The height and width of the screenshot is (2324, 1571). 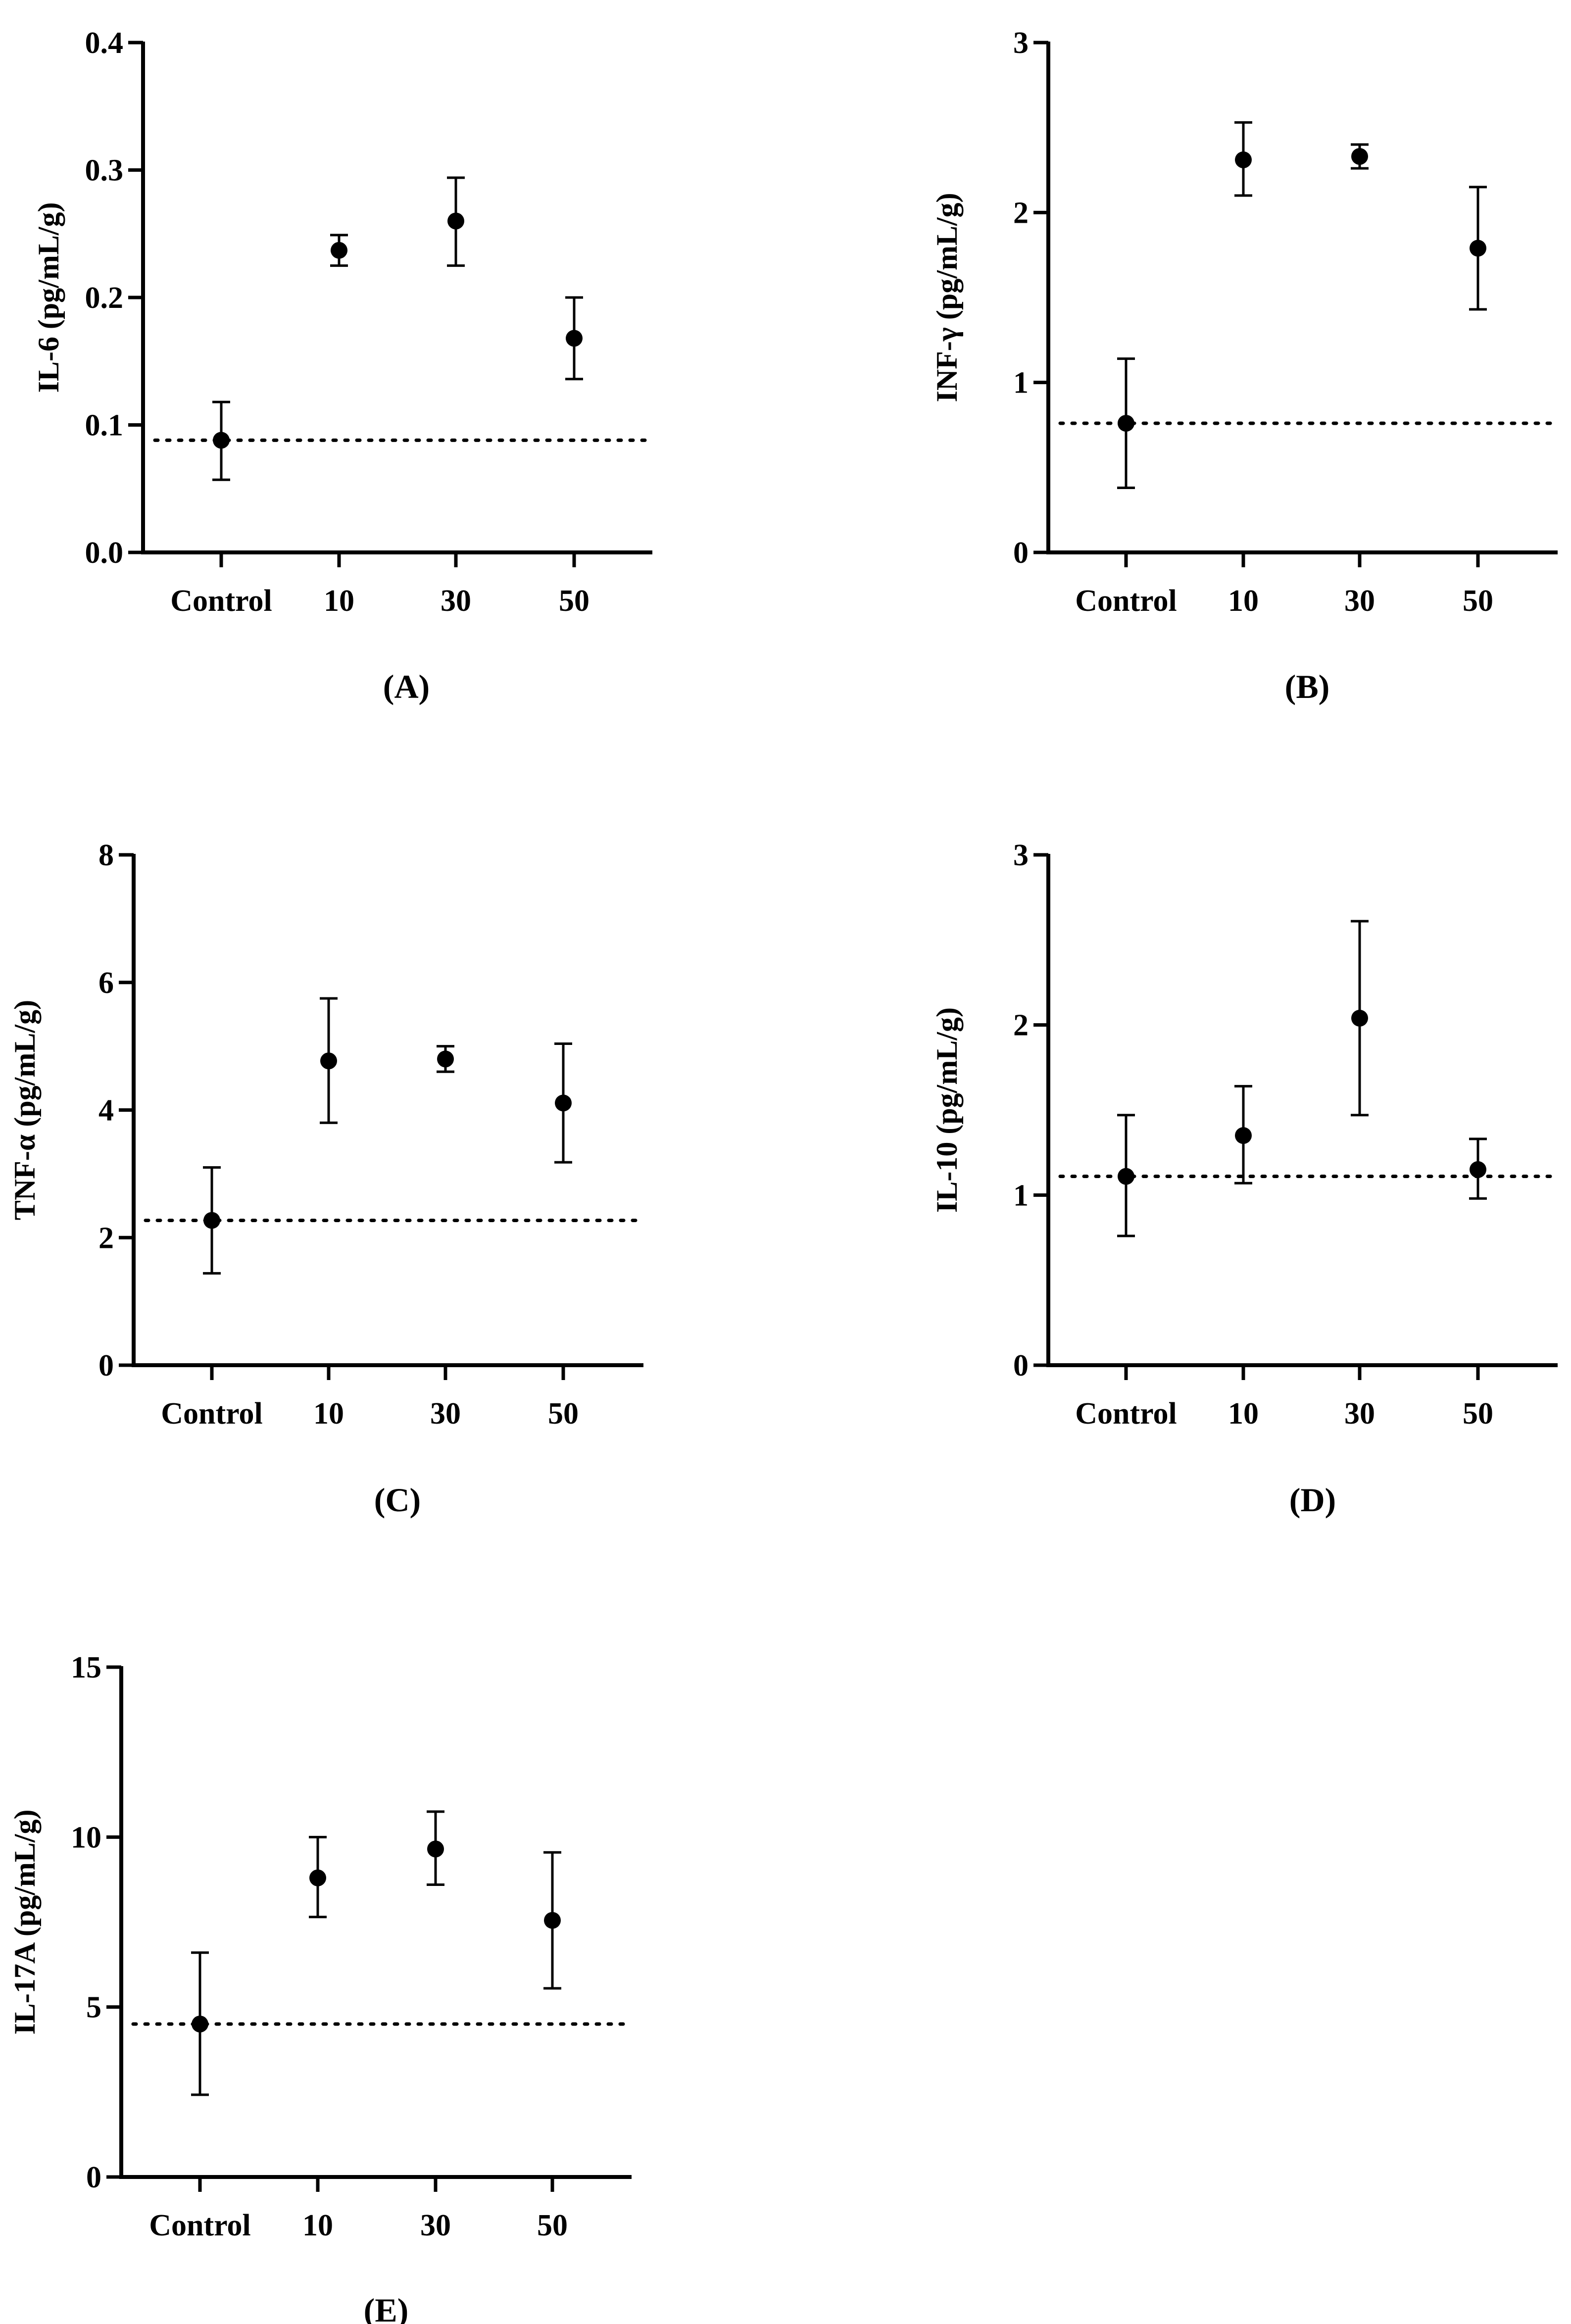 What do you see at coordinates (320, 1987) in the screenshot?
I see `chart-panel-il17a: 0 5 10 15 Control 10 30 50 IL-17A (pg/mL/g) (E)` at bounding box center [320, 1987].